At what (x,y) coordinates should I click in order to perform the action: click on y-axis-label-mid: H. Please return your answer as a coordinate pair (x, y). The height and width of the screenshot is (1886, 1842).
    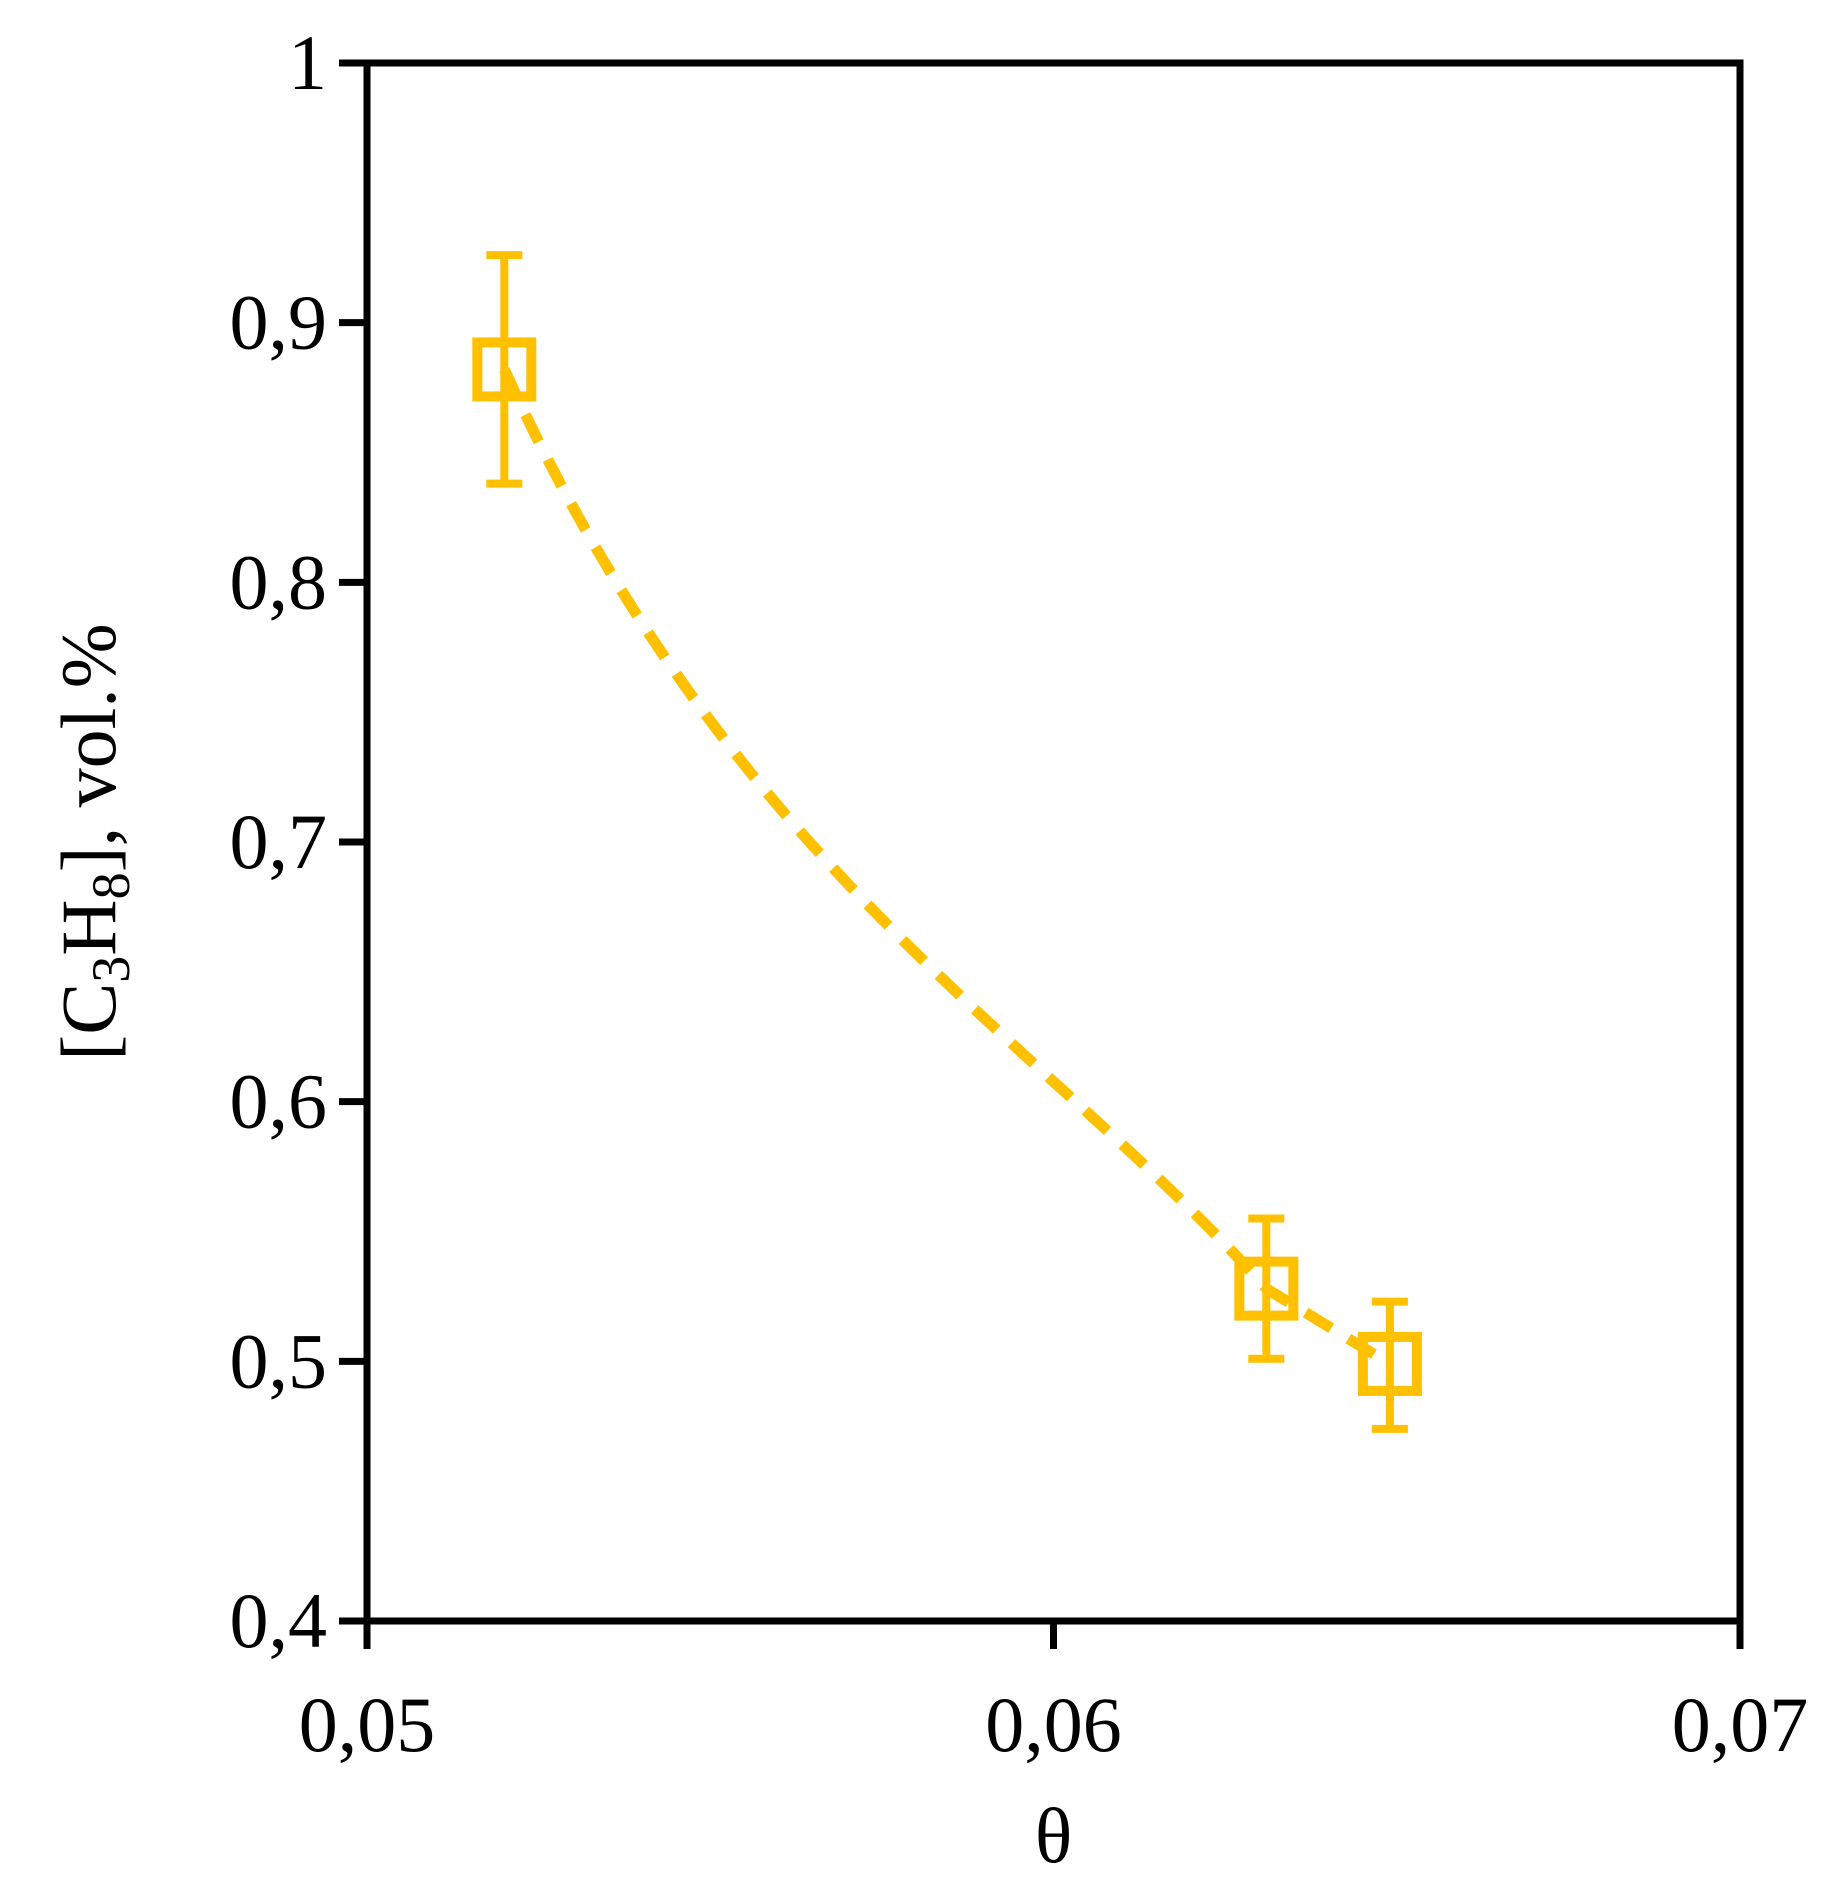
    Looking at the image, I should click on (88, 927).